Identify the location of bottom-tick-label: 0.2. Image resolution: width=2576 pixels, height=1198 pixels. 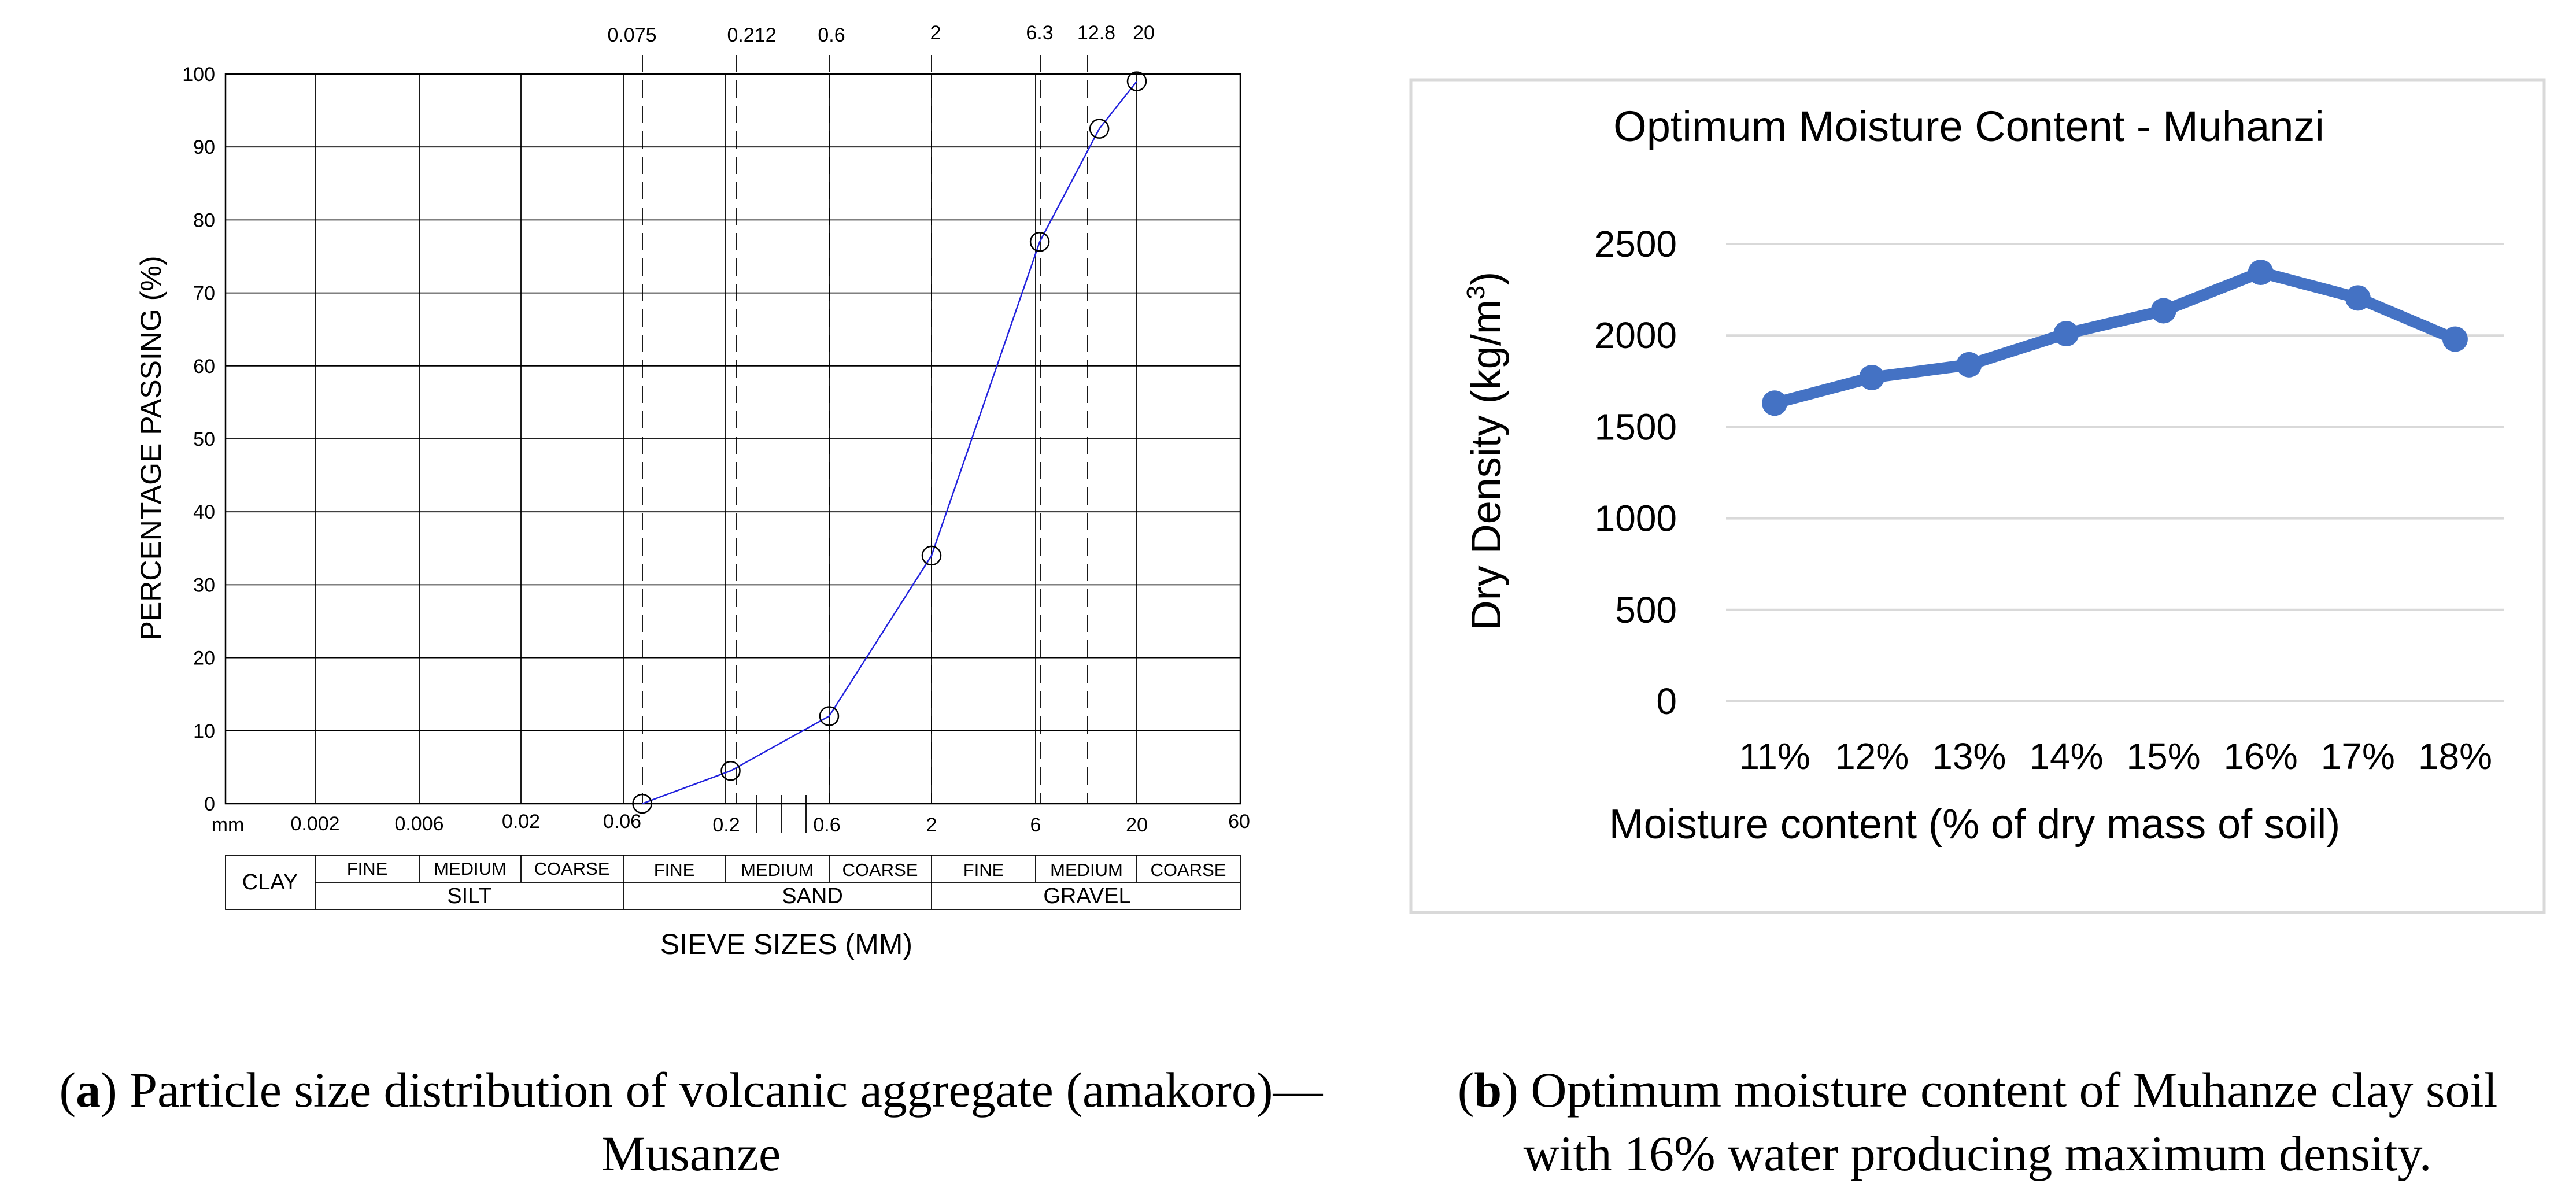
(726, 825).